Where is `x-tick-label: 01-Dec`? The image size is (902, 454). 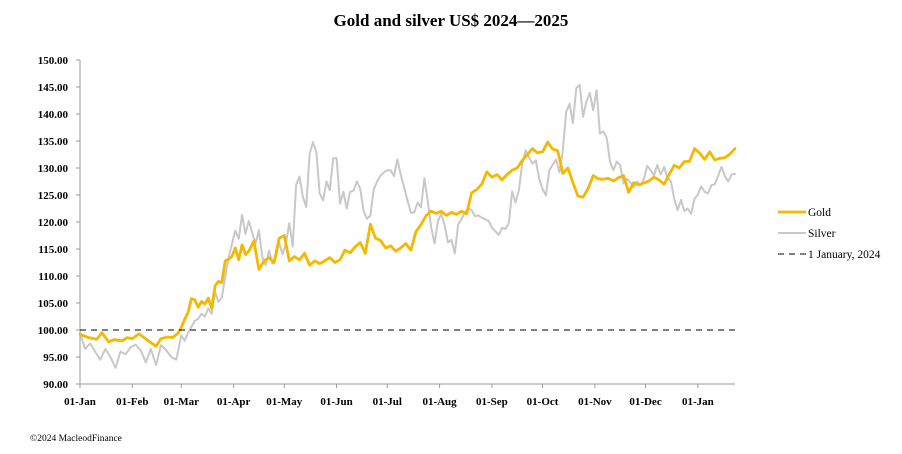
x-tick-label: 01-Dec is located at coordinates (645, 402).